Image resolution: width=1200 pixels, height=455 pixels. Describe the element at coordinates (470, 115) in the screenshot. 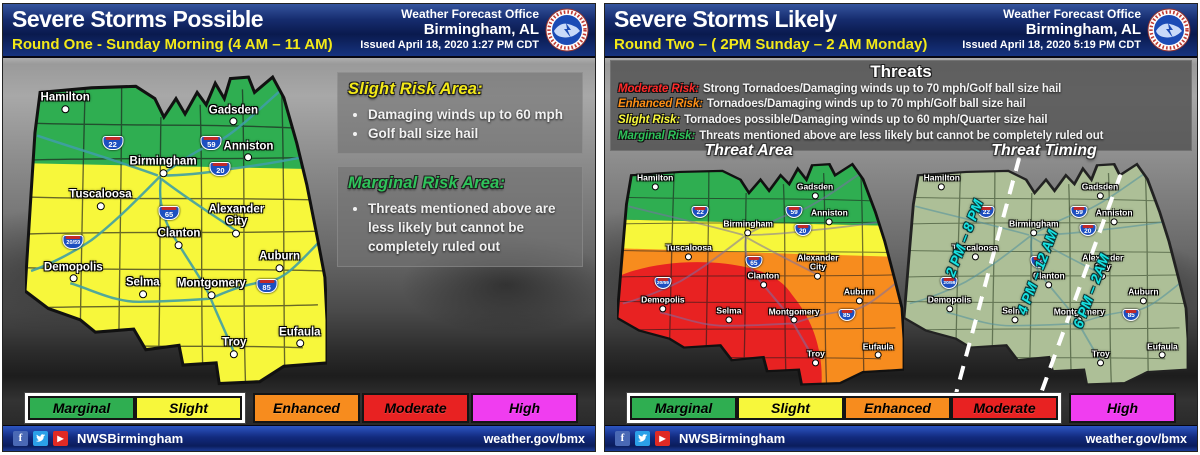

I see `bullet-item: Damaging winds up to 60 mph` at that location.